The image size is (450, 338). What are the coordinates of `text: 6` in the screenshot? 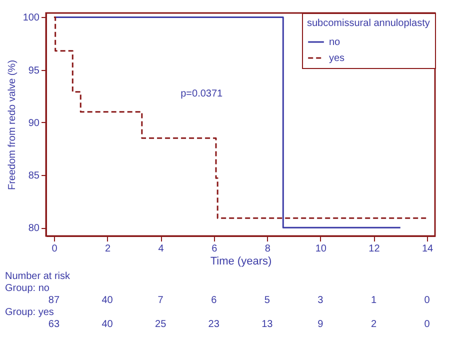 It's located at (214, 300).